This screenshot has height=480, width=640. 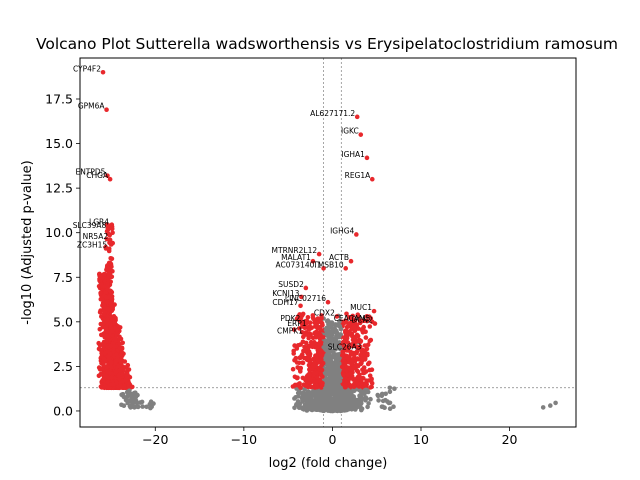 What do you see at coordinates (305, 298) in the screenshot?
I see `gene-label: LINC02716` at bounding box center [305, 298].